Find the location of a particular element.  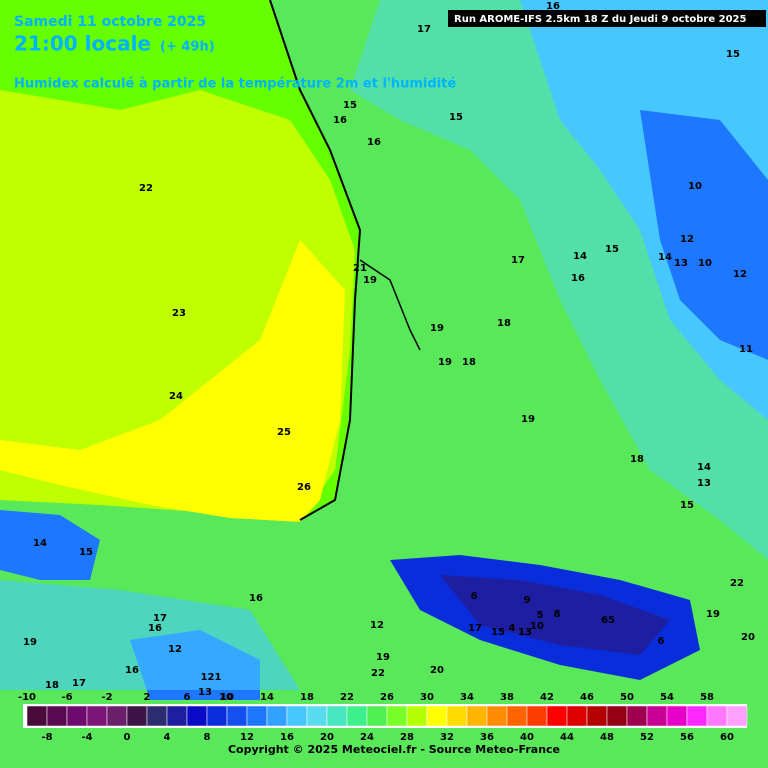

colorbar-label: 10 is located at coordinates (227, 697).